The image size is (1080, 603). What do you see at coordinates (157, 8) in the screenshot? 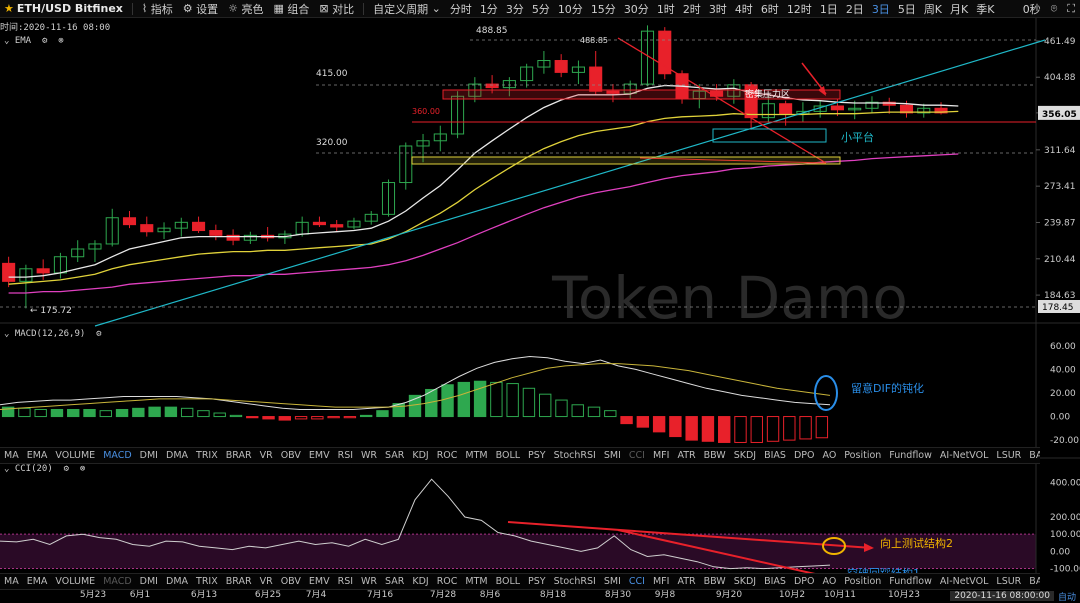
I see `indicator-button: ⌇ 指标` at bounding box center [157, 8].